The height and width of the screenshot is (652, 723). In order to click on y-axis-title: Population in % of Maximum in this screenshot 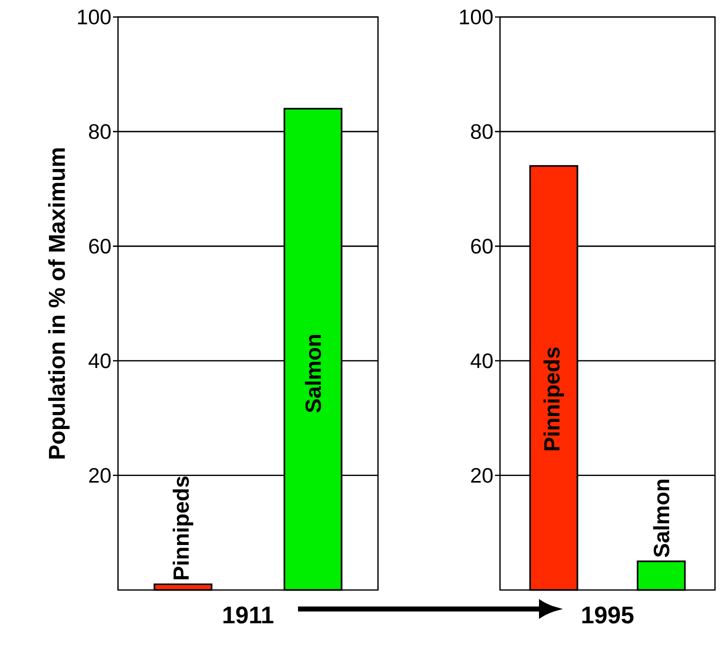, I will do `click(59, 303)`.